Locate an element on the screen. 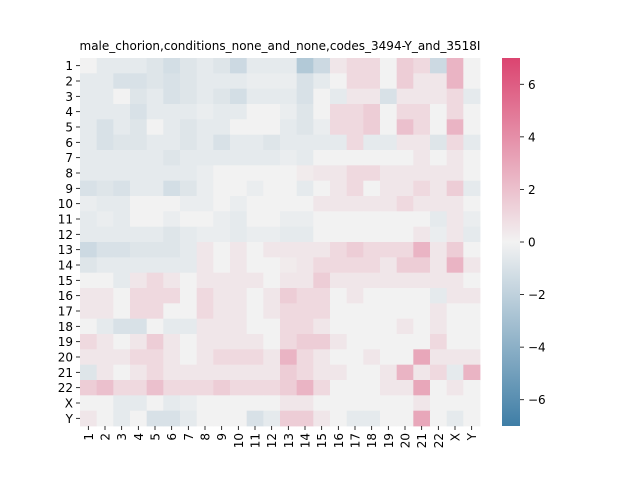 This screenshot has height=484, width=640. y-tick-label: 12 is located at coordinates (65, 235).